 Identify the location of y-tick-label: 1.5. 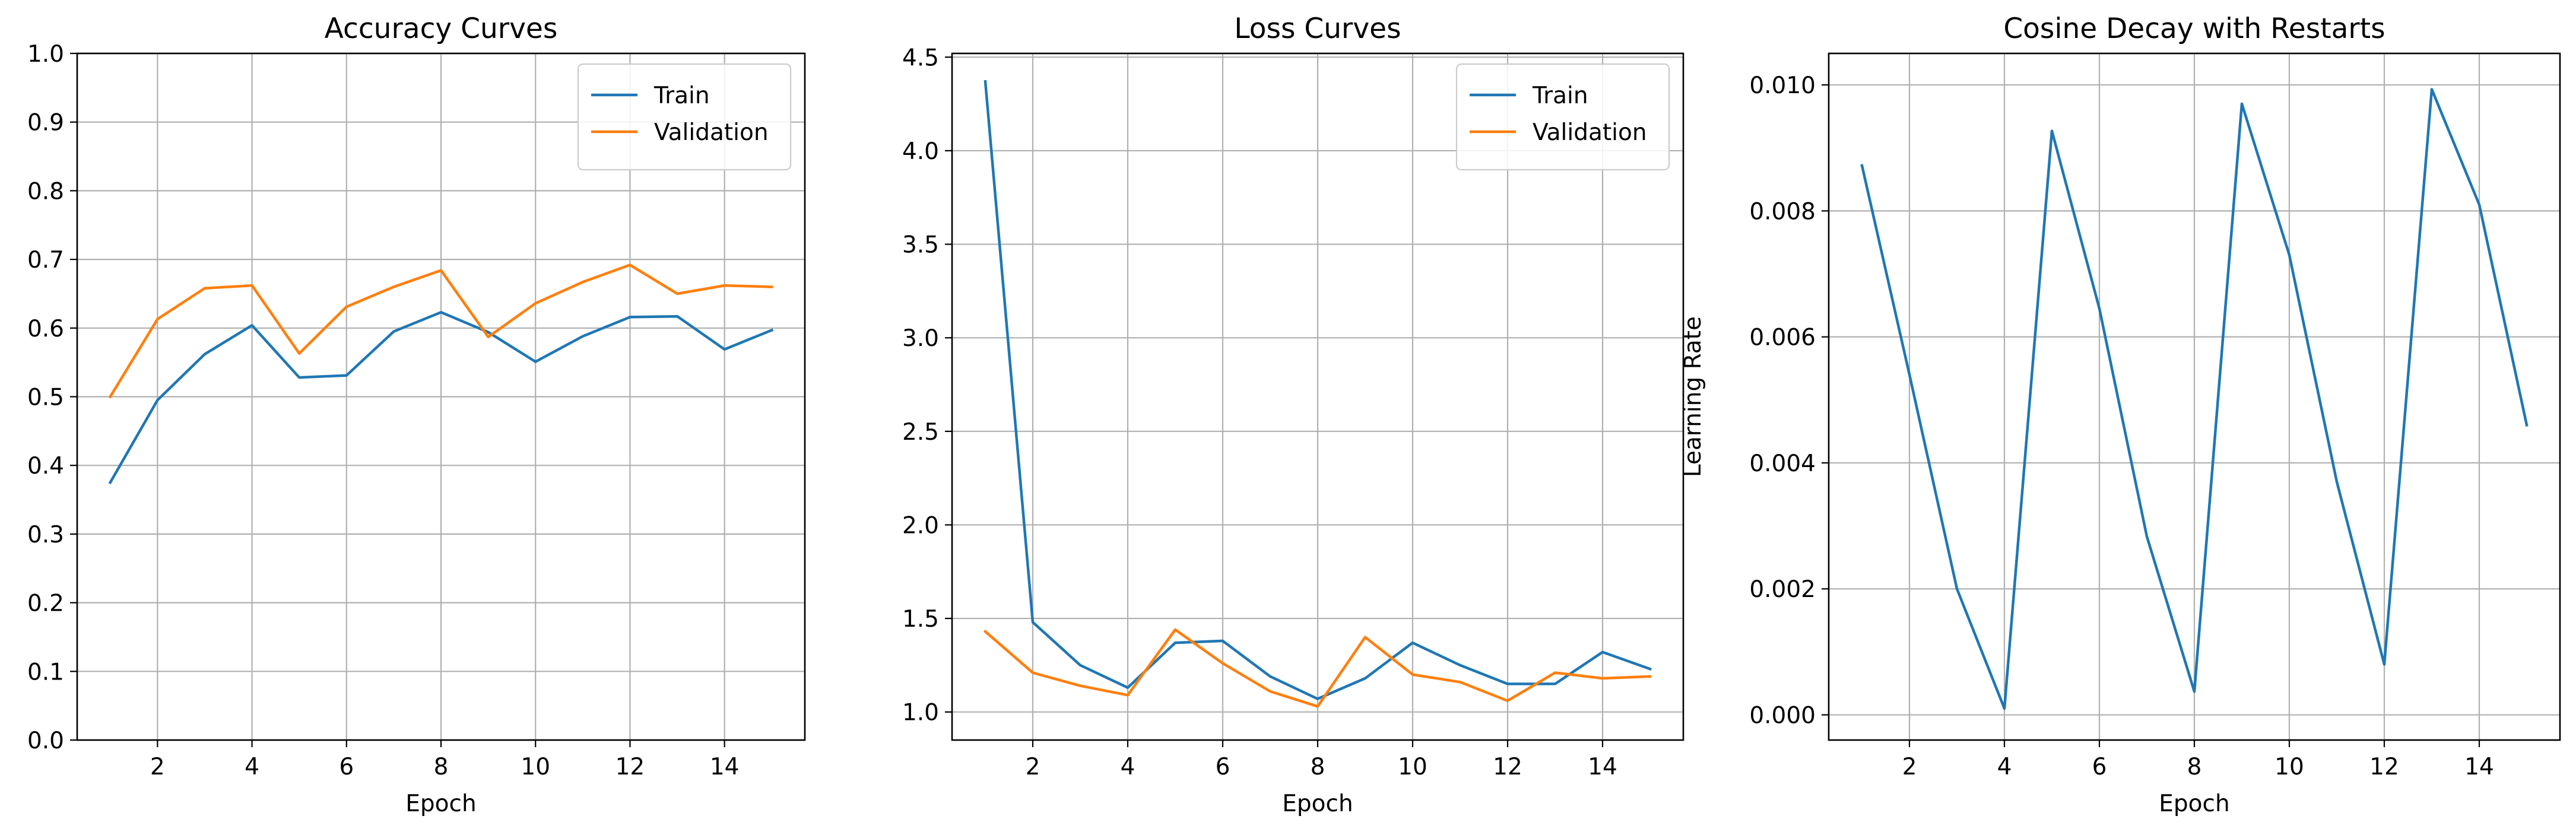
(920, 619).